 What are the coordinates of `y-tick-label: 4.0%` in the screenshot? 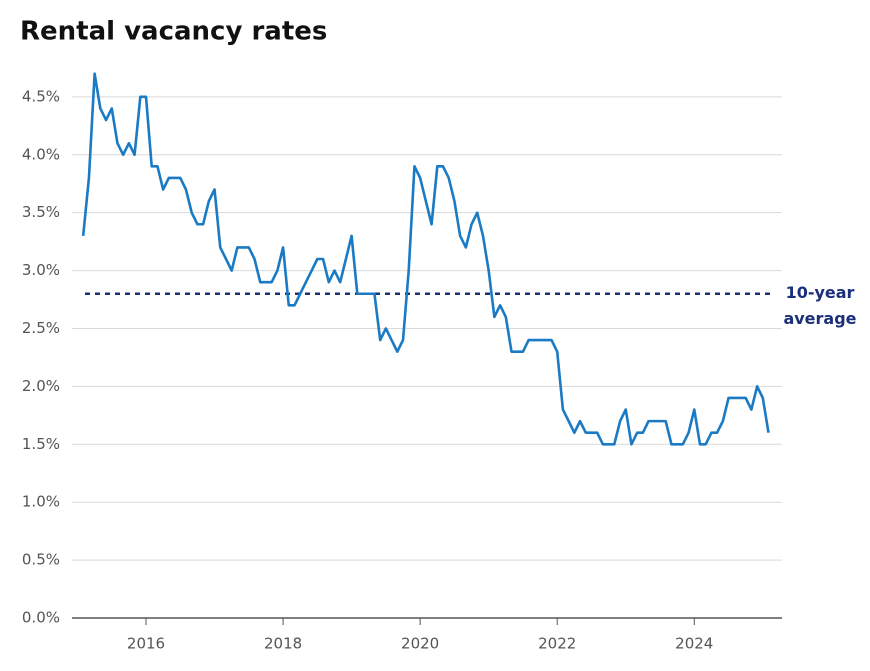 It's located at (41, 154).